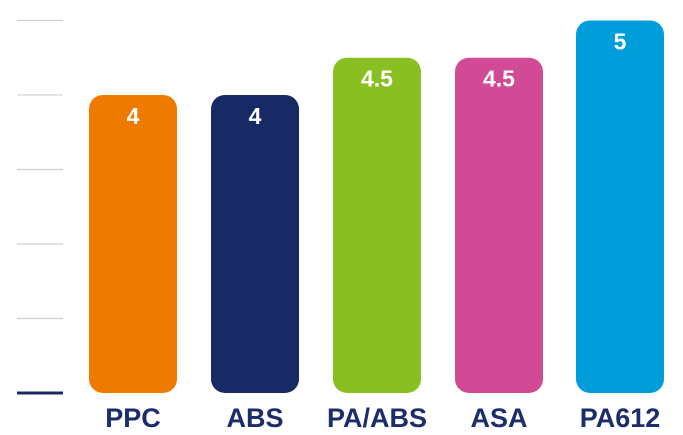 The width and height of the screenshot is (683, 435). What do you see at coordinates (499, 225) in the screenshot?
I see `bar-asa` at bounding box center [499, 225].